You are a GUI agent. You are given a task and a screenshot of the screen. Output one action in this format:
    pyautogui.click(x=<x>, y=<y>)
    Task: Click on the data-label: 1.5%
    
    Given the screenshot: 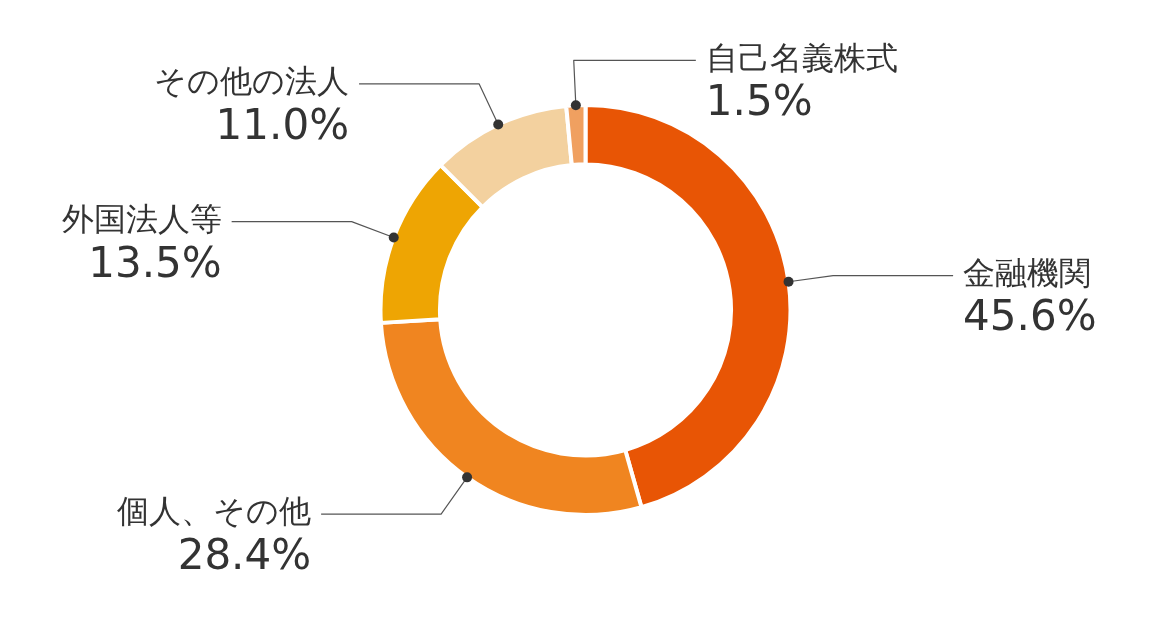 What is the action you would take?
    pyautogui.click(x=759, y=101)
    